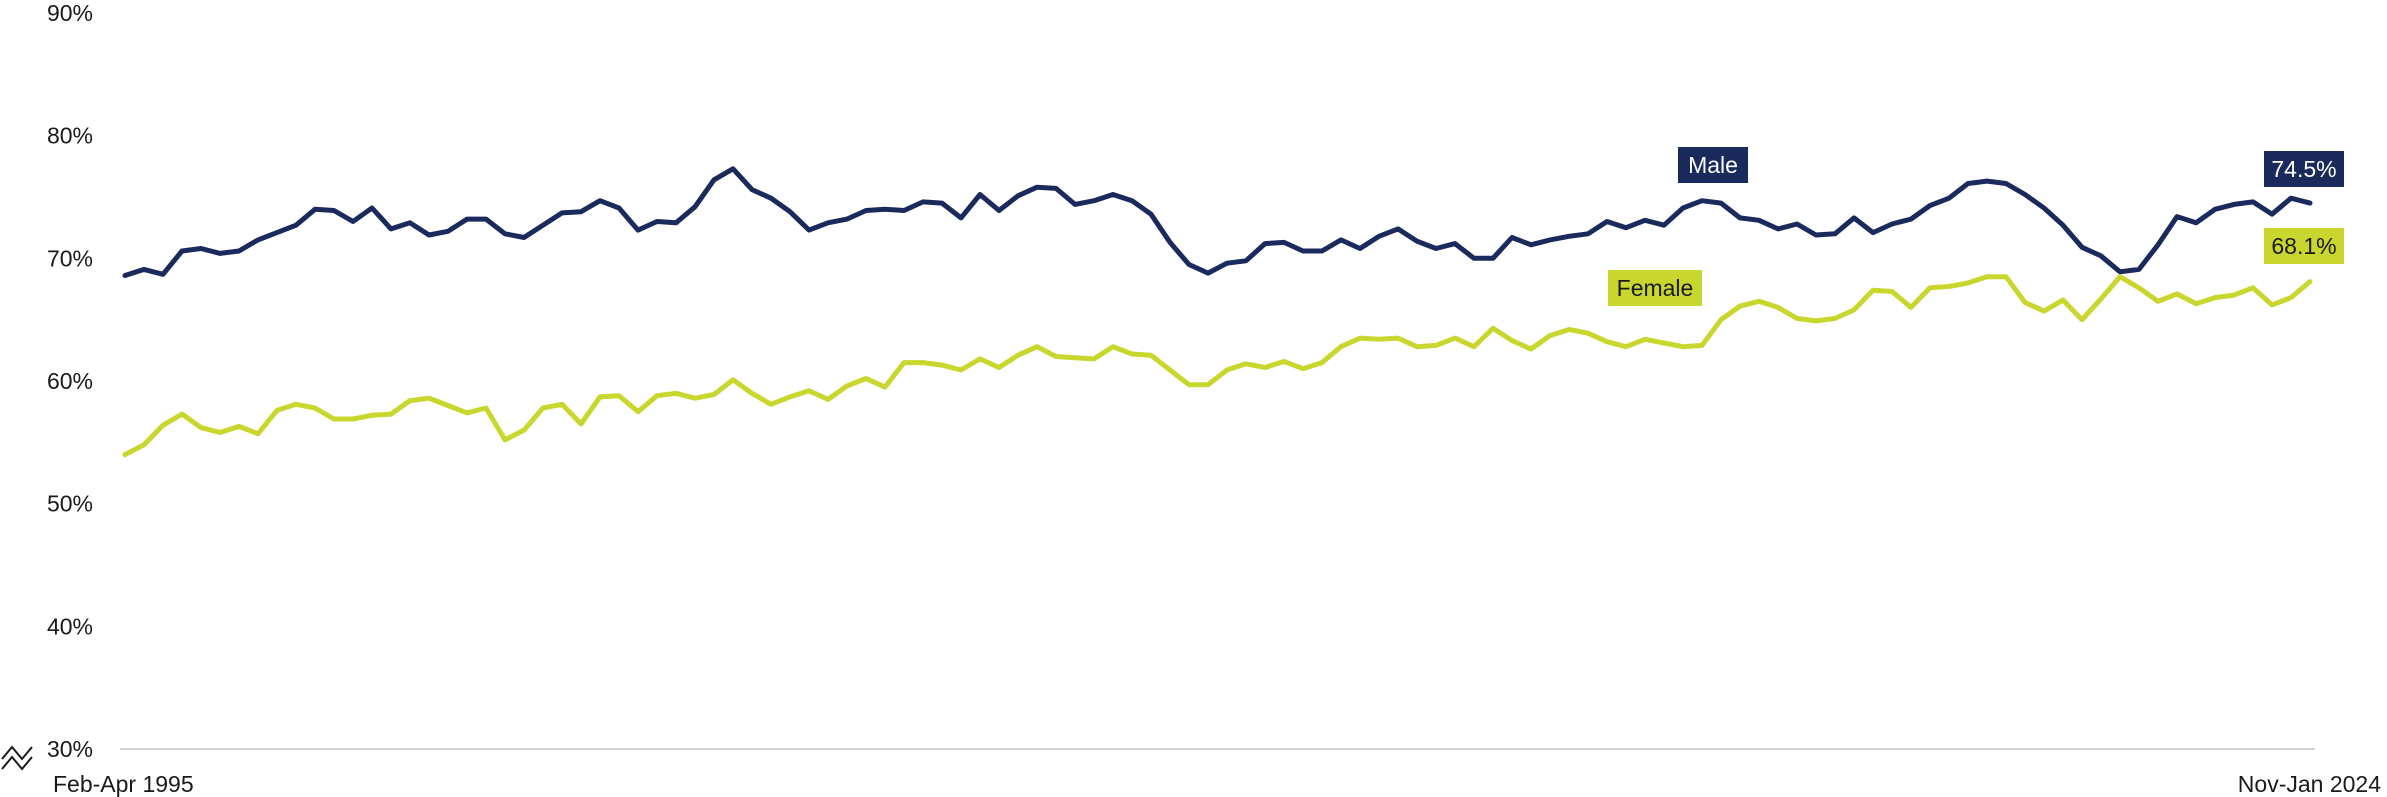  What do you see at coordinates (1976, 226) in the screenshot?
I see `label-layer: Male 74.5% Female 68.1%` at bounding box center [1976, 226].